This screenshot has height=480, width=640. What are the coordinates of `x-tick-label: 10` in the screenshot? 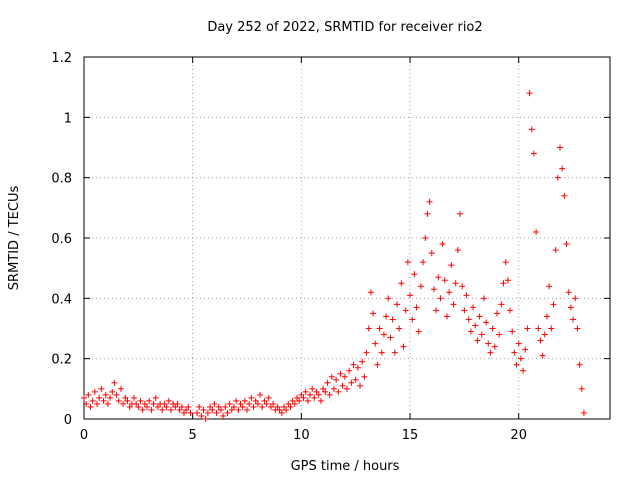 It's located at (301, 435).